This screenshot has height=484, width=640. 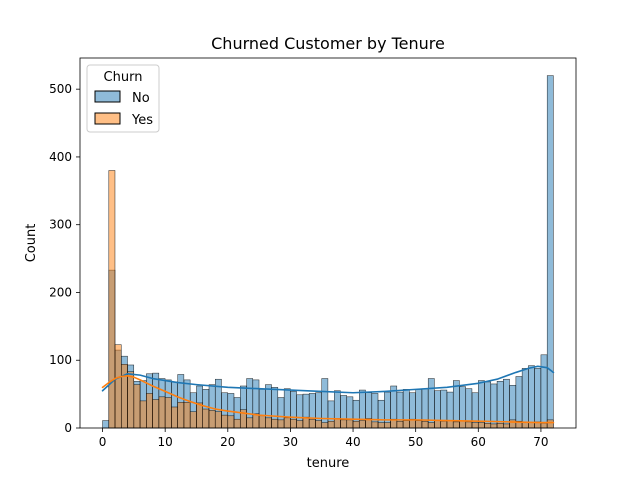 What do you see at coordinates (107, 118) in the screenshot?
I see `legend-swatch-yes` at bounding box center [107, 118].